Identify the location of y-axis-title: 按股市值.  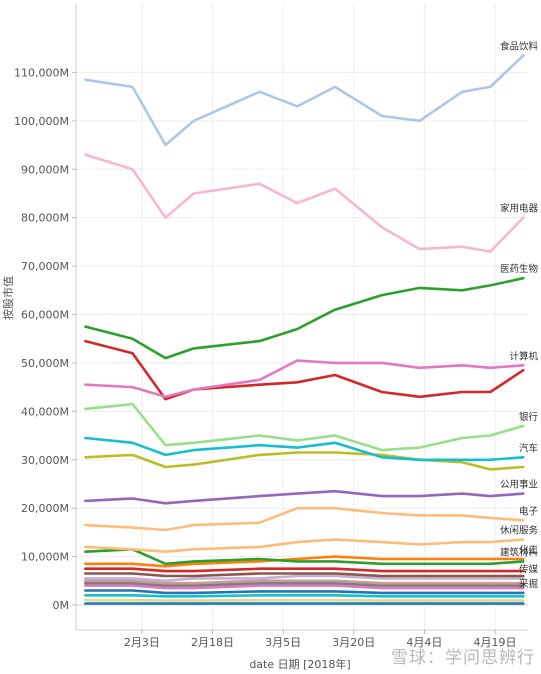
(8, 298).